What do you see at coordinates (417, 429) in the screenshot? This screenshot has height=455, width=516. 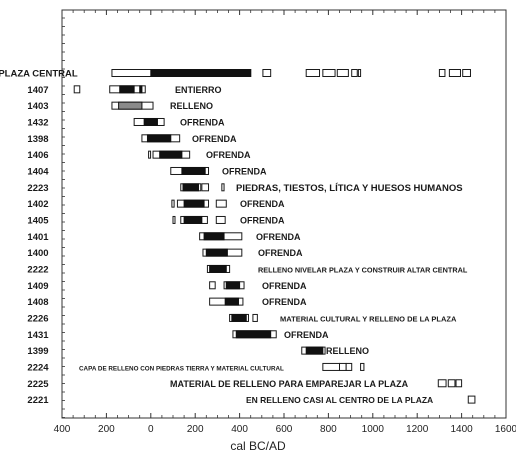 I see `x-tick-label: 1200` at bounding box center [417, 429].